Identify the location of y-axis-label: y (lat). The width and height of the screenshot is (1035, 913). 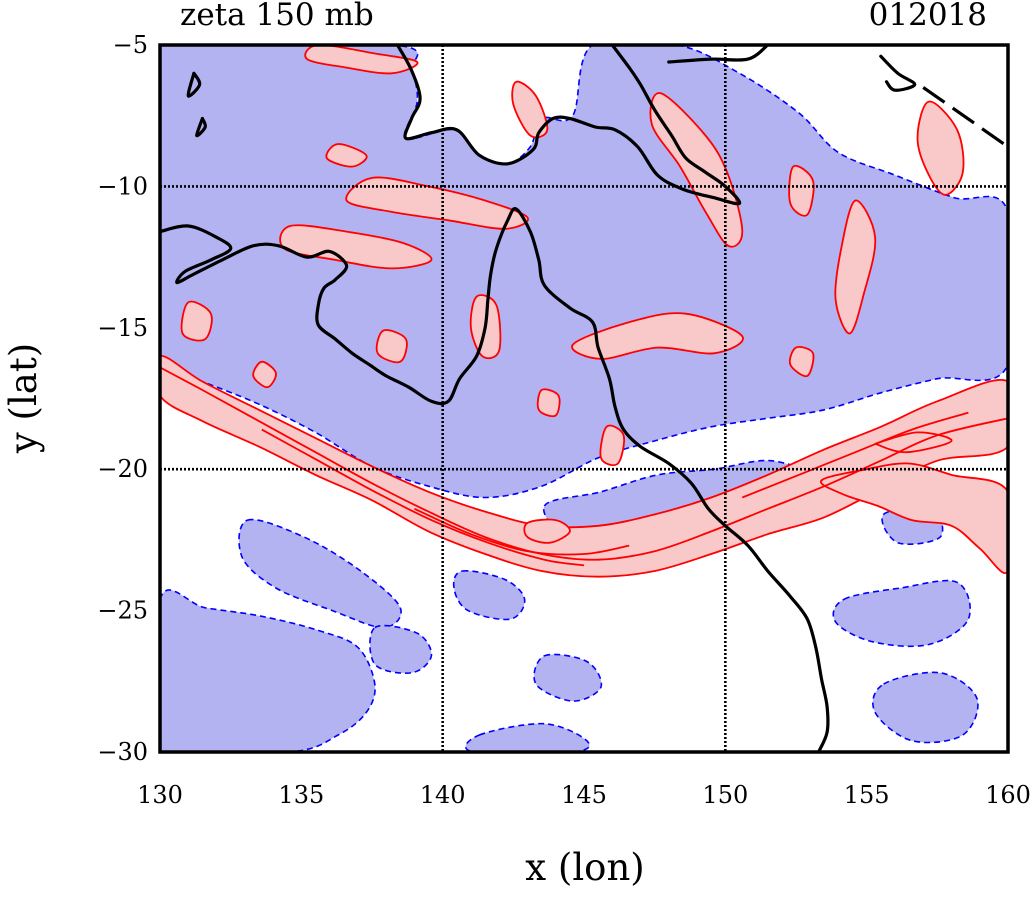
(23, 398).